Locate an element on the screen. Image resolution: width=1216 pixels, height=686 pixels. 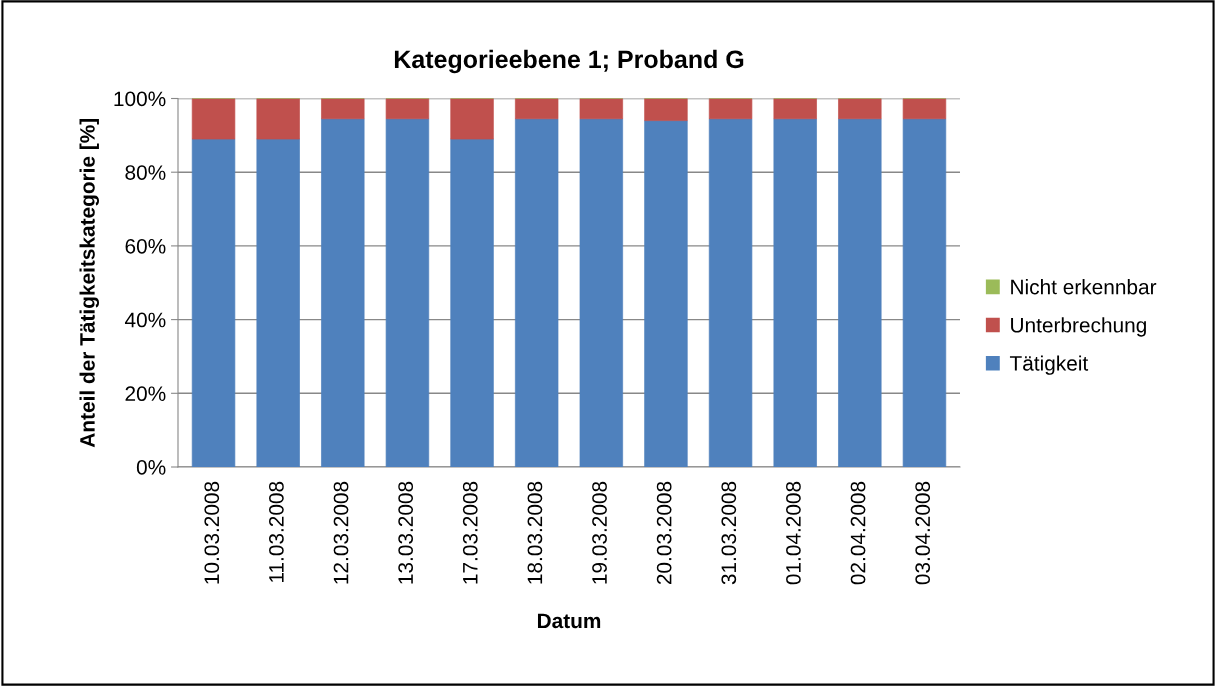
x-tick-label: 12.03.2008 is located at coordinates (341, 532).